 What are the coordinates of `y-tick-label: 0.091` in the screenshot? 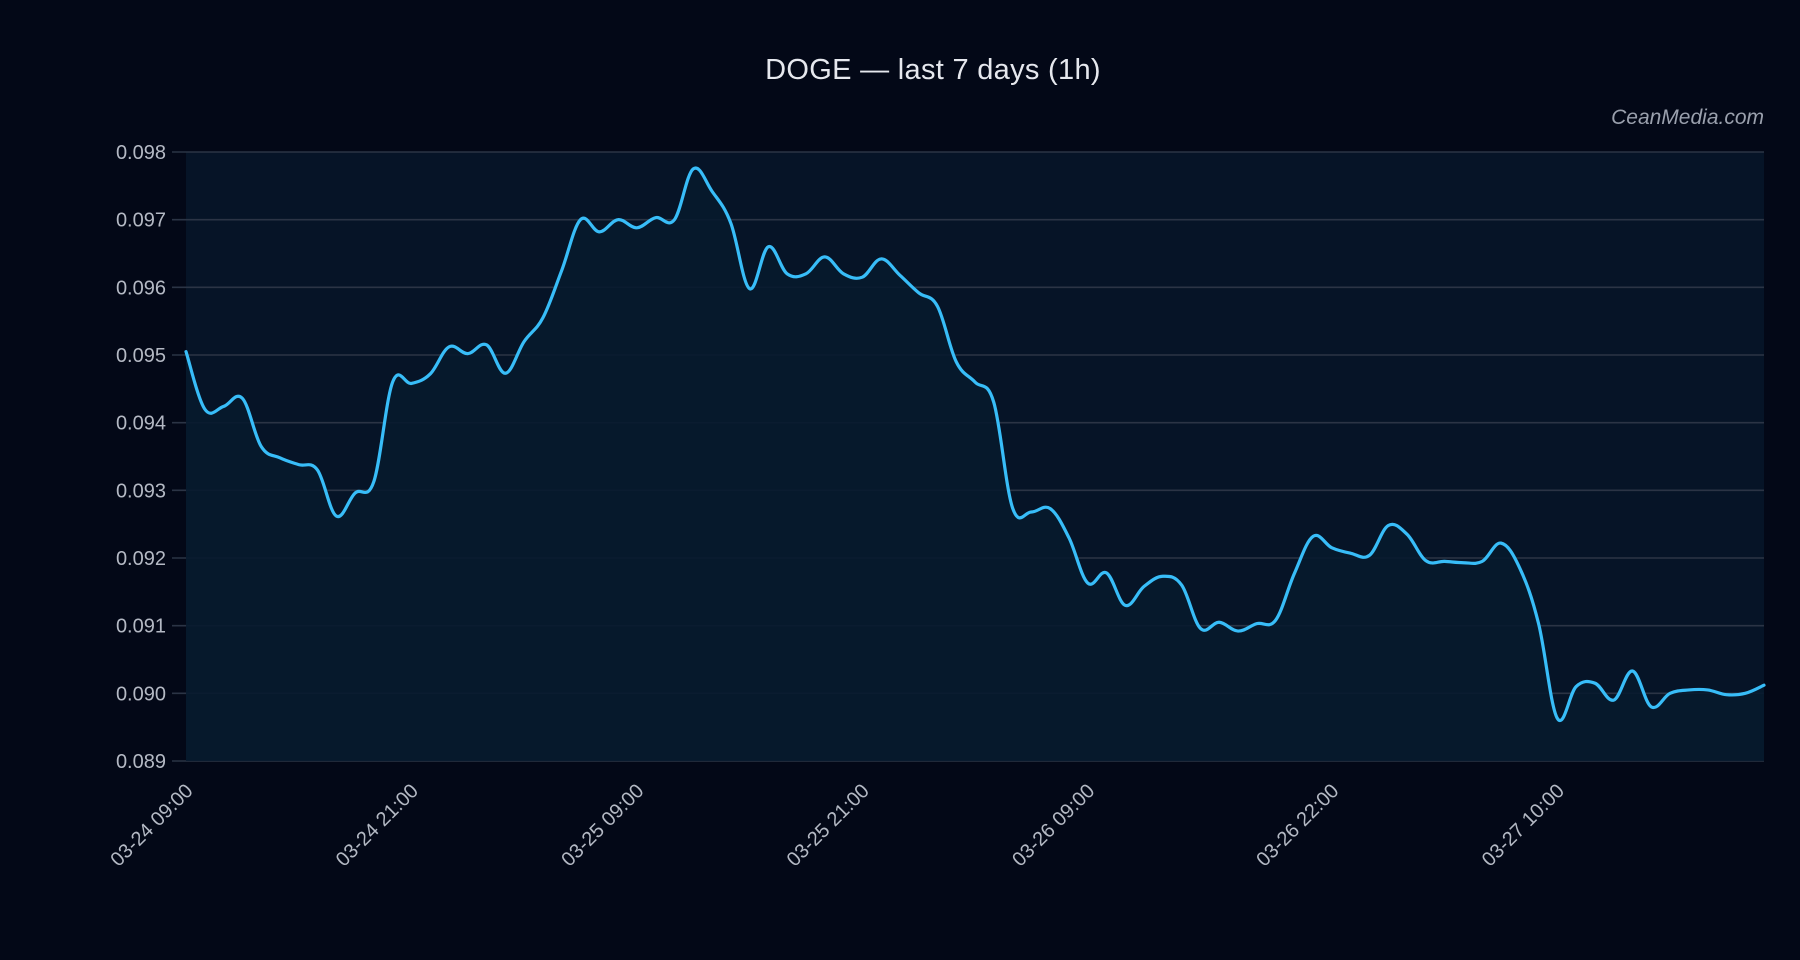 It's located at (141, 627).